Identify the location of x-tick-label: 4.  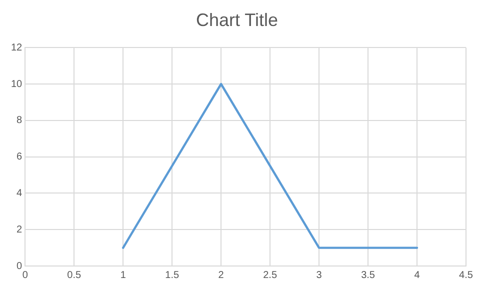
(417, 275).